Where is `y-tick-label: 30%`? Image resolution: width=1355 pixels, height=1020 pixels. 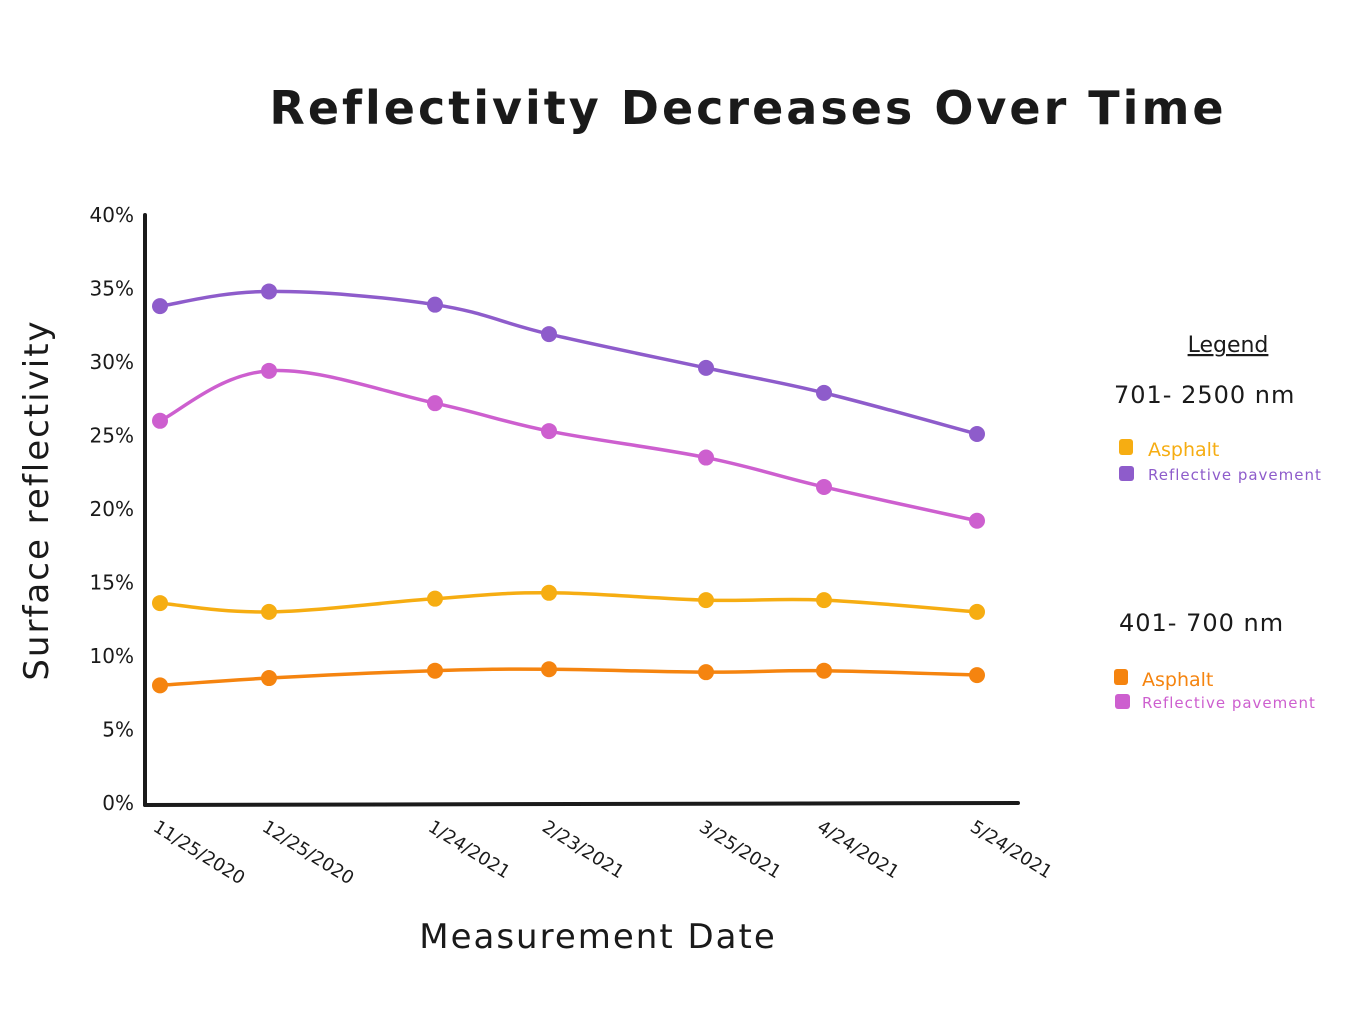 y-tick-label: 30% is located at coordinates (112, 362).